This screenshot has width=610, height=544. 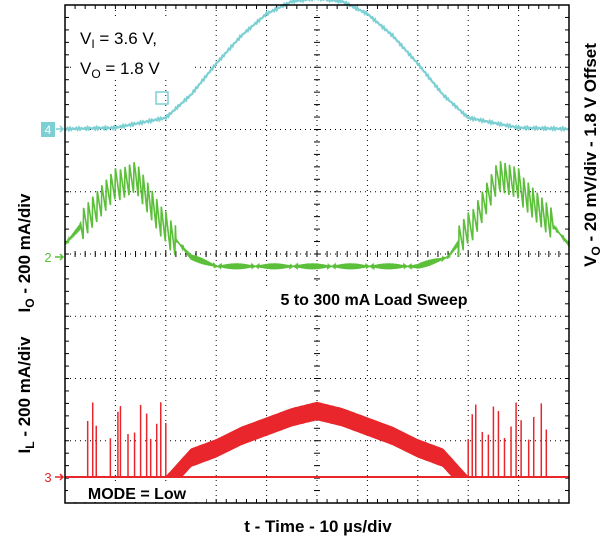 I want to click on load-sweep-annotation: 5 to 300 mA Load Sweep, so click(x=373, y=300).